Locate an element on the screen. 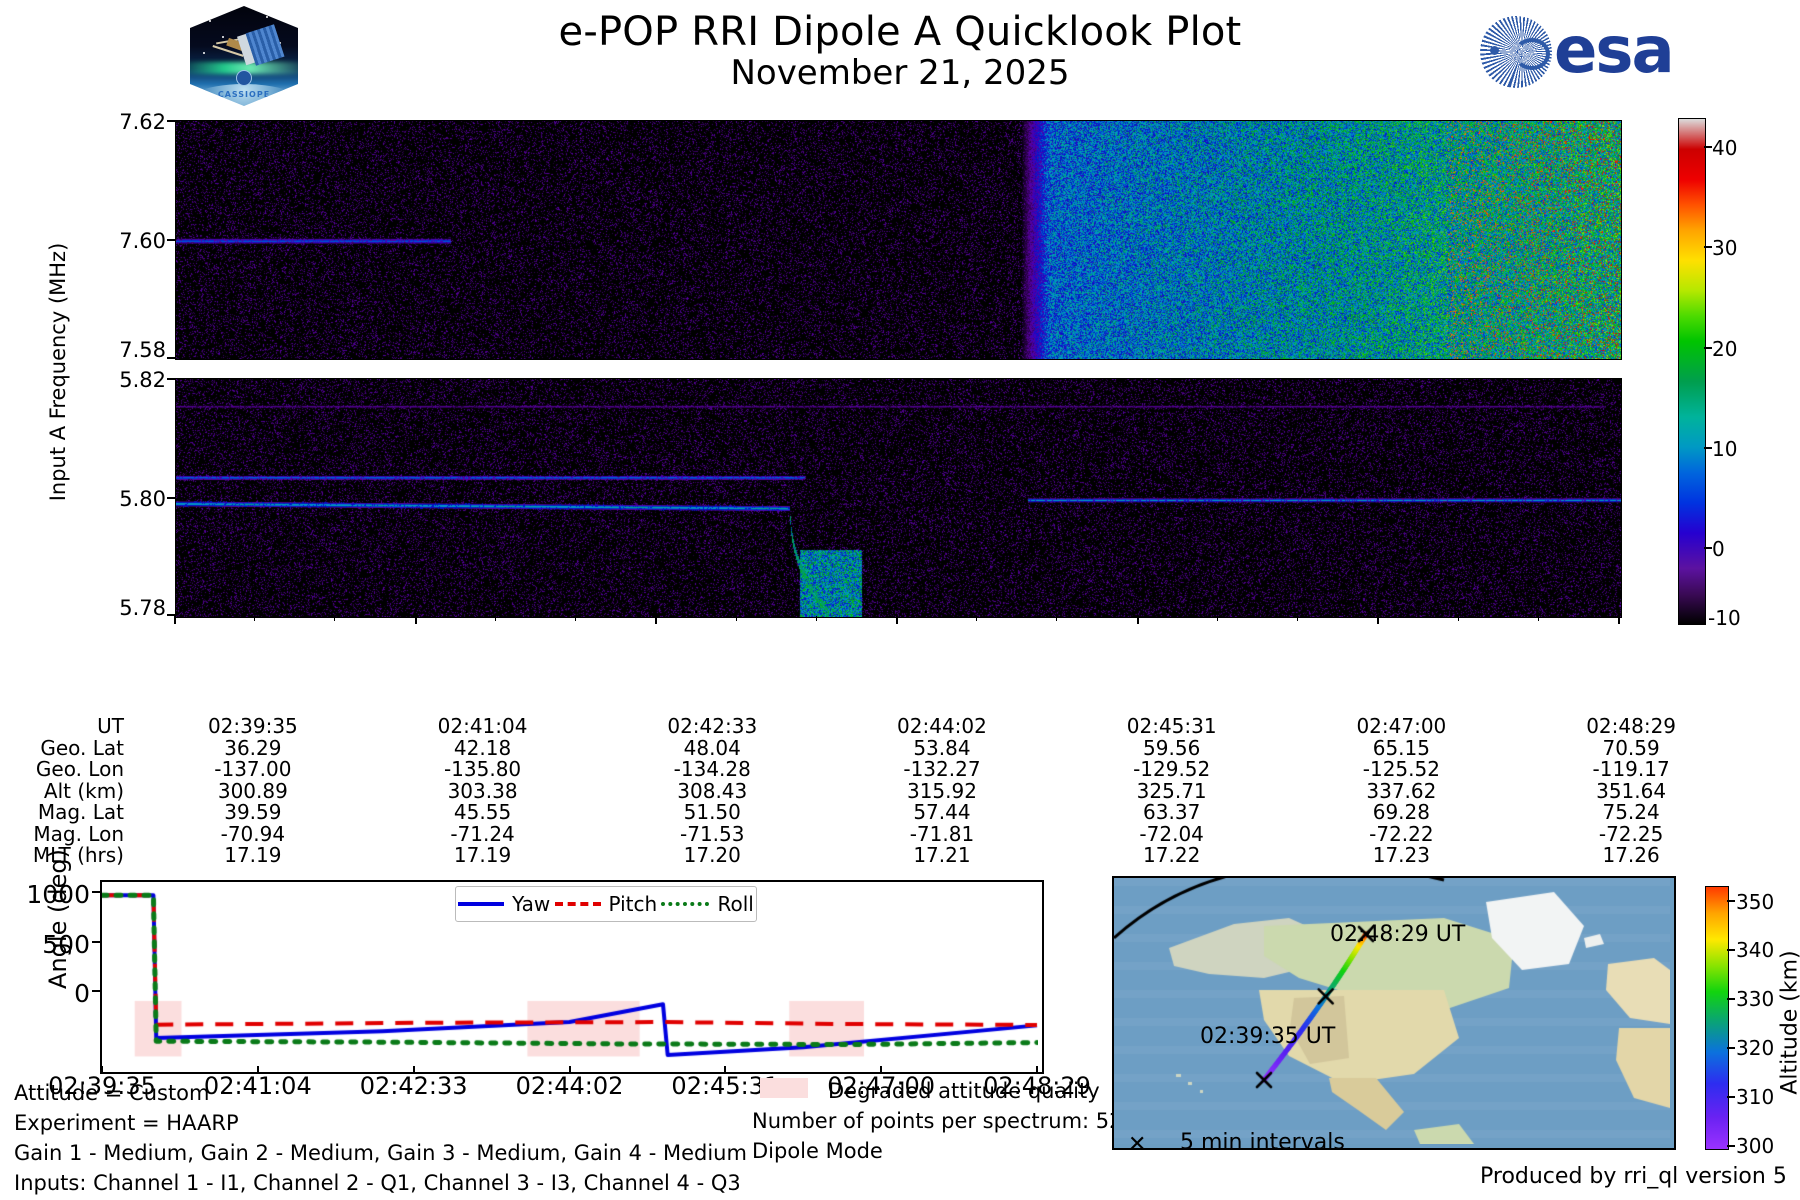 This screenshot has width=1800, height=1200. page-subtitle: November 21, 2025 is located at coordinates (900, 73).